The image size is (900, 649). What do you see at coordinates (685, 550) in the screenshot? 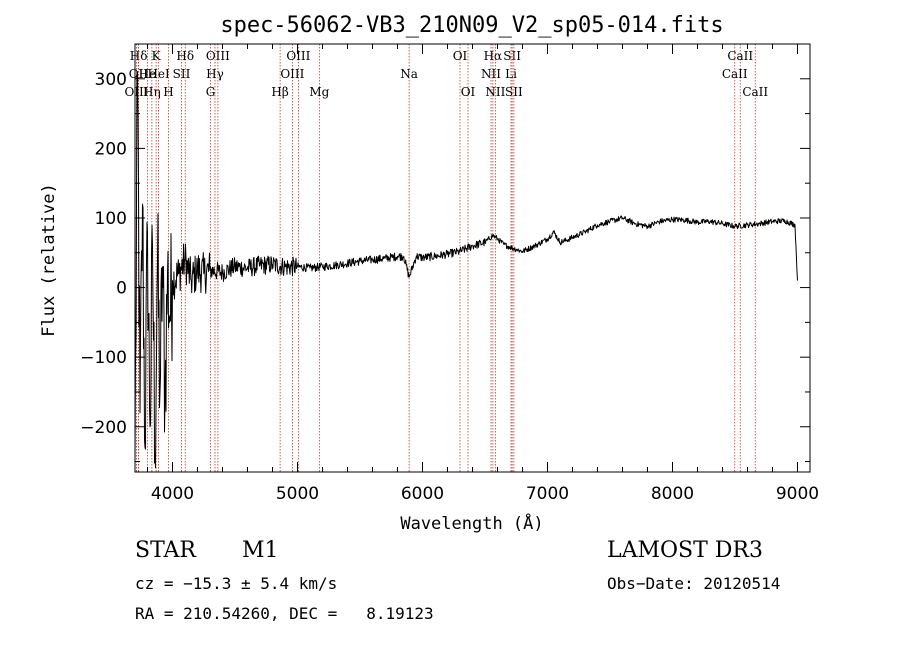
I see `survey-name: LAMOST DR3` at bounding box center [685, 550].